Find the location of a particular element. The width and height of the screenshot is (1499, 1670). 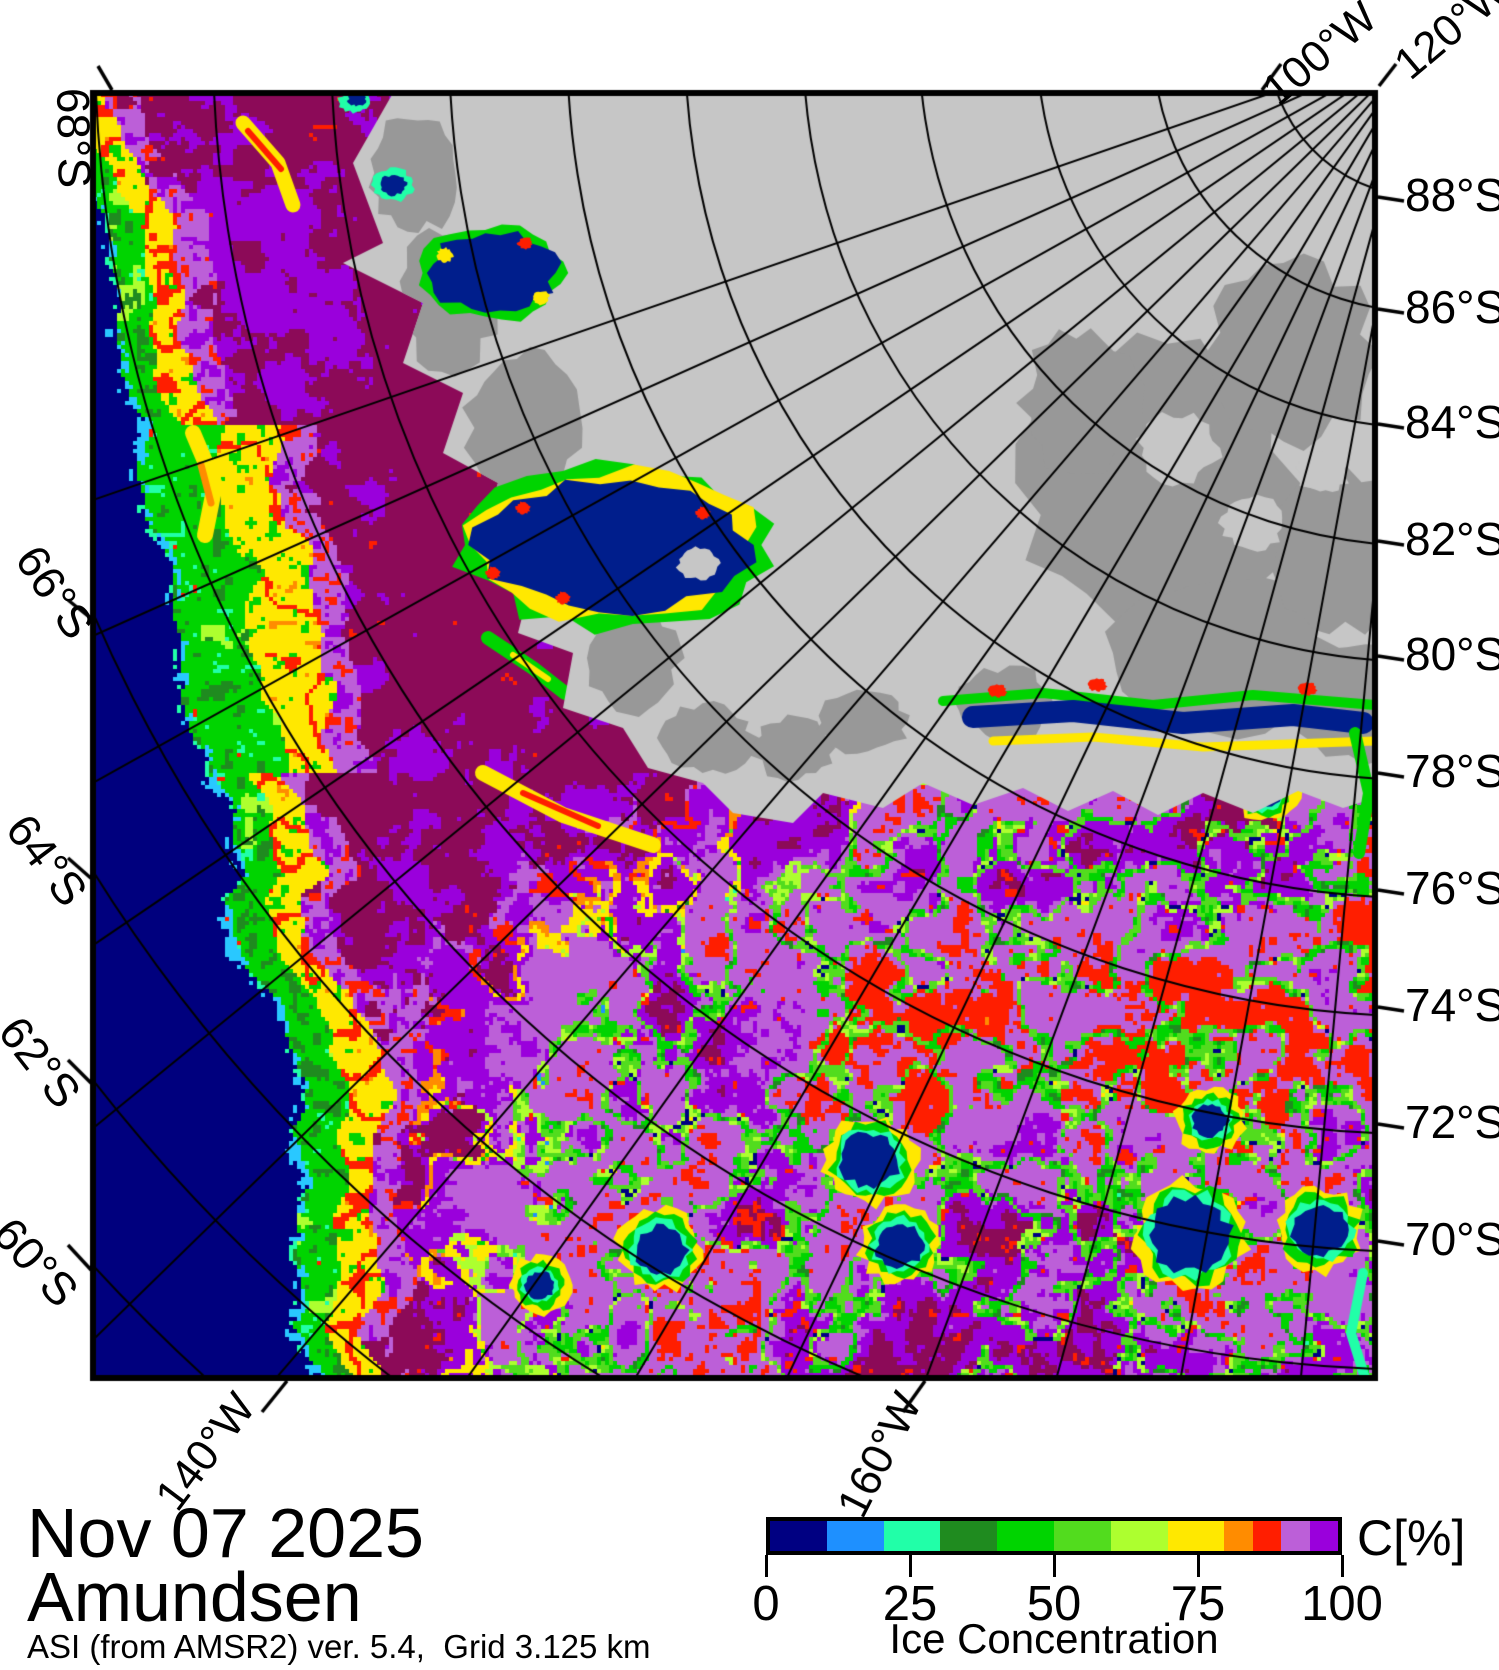

lat-label-80s: 80°S is located at coordinates (1452, 654).